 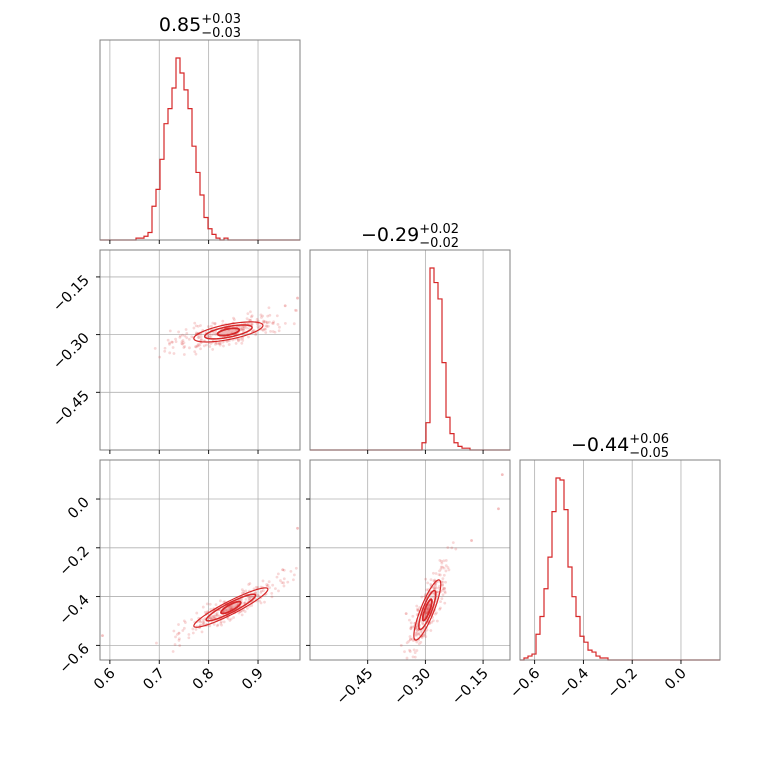 I want to click on scatter-p1-p2-bg, so click(x=410, y=560).